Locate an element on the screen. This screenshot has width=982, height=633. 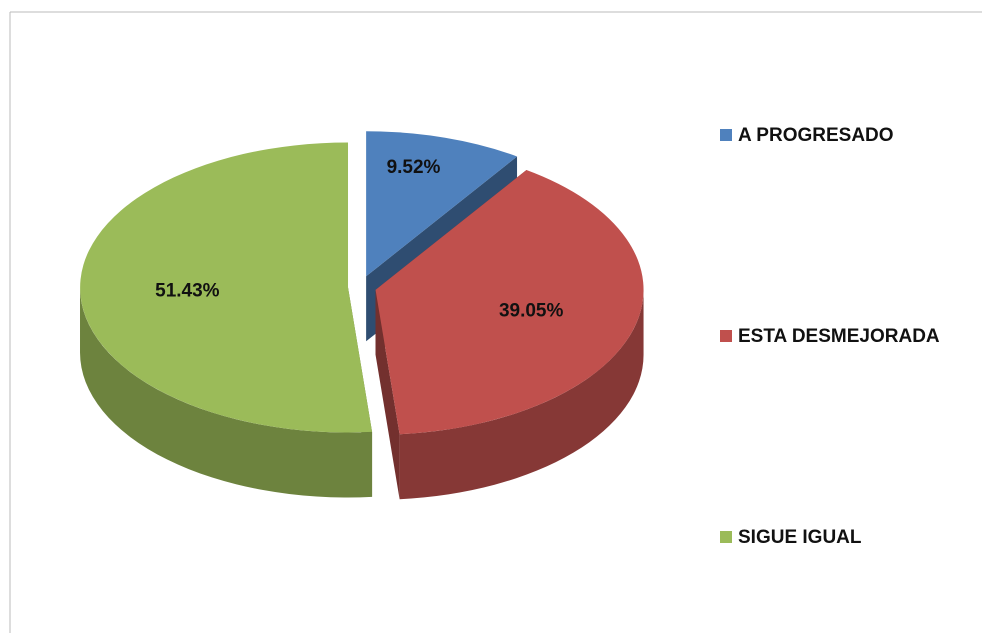
data-label: 39.05% is located at coordinates (531, 311).